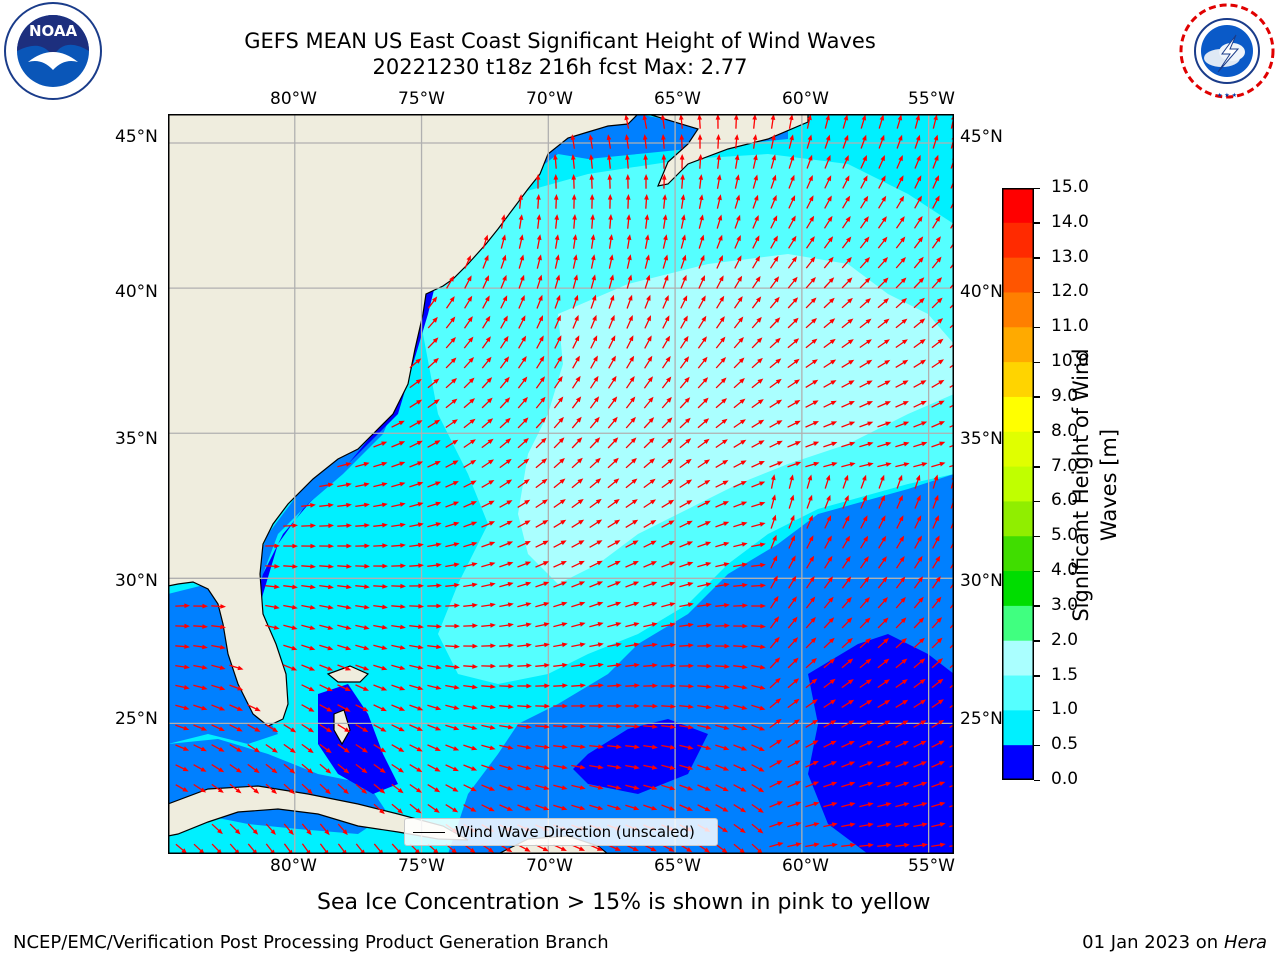 This screenshot has height=960, width=1280. What do you see at coordinates (53, 51) in the screenshot?
I see `noaa-logo: NOAA` at bounding box center [53, 51].